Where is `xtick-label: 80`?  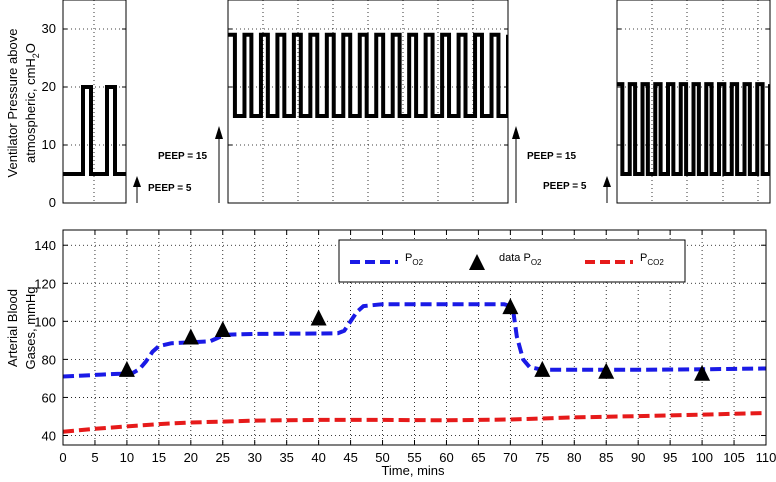 xtick-label: 80 is located at coordinates (574, 457).